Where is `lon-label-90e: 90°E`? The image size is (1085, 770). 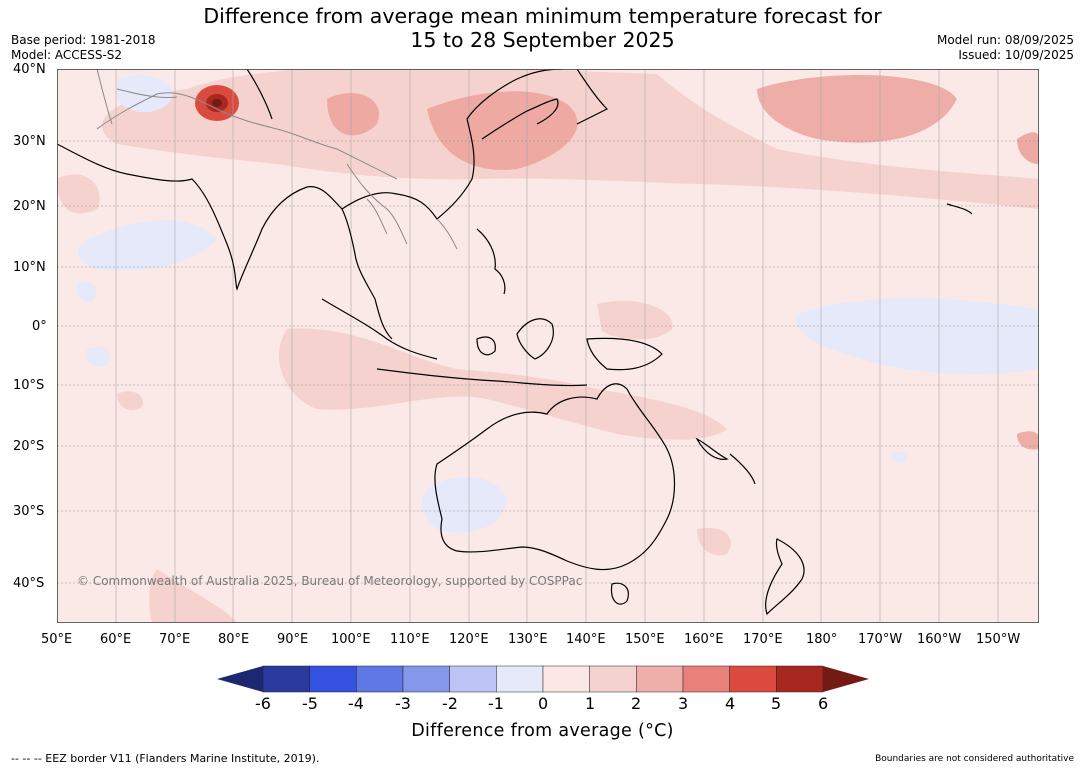
lon-label-90e: 90°E is located at coordinates (293, 639).